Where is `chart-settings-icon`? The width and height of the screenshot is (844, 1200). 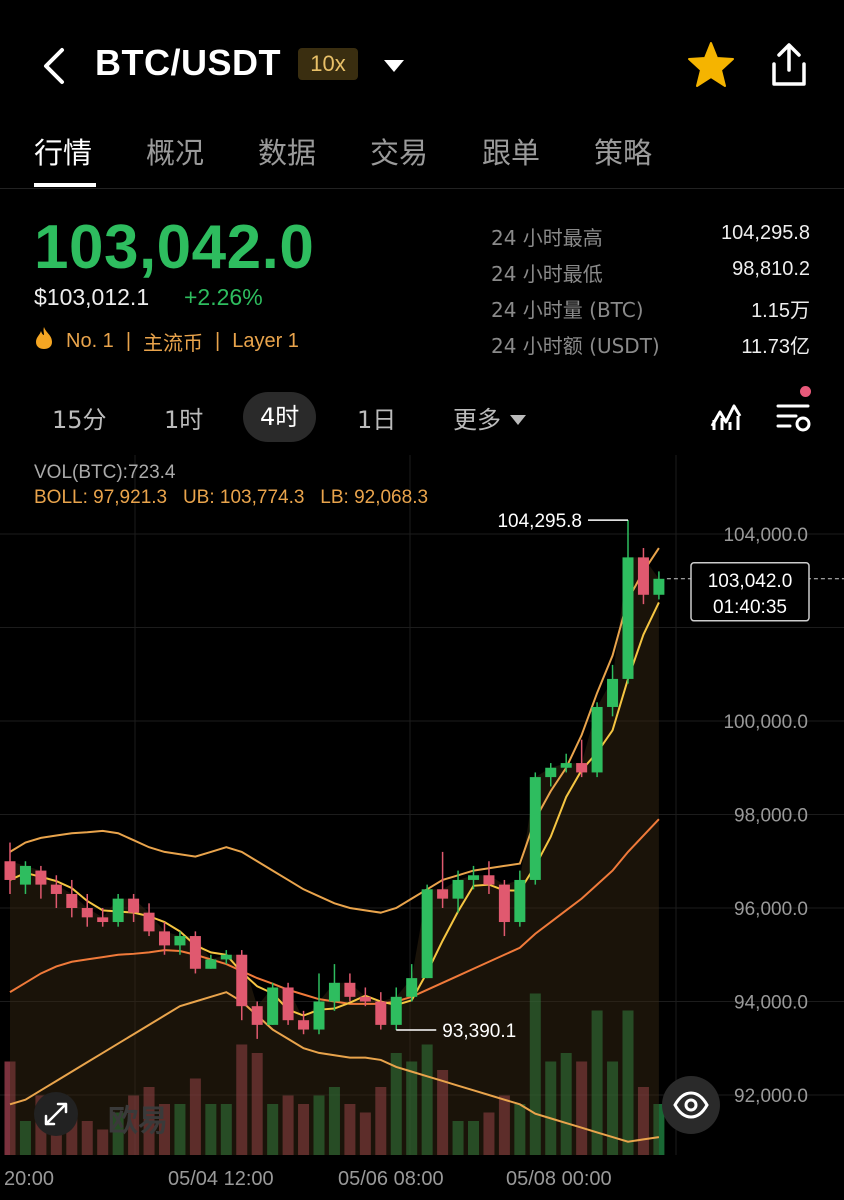 chart-settings-icon is located at coordinates (794, 416).